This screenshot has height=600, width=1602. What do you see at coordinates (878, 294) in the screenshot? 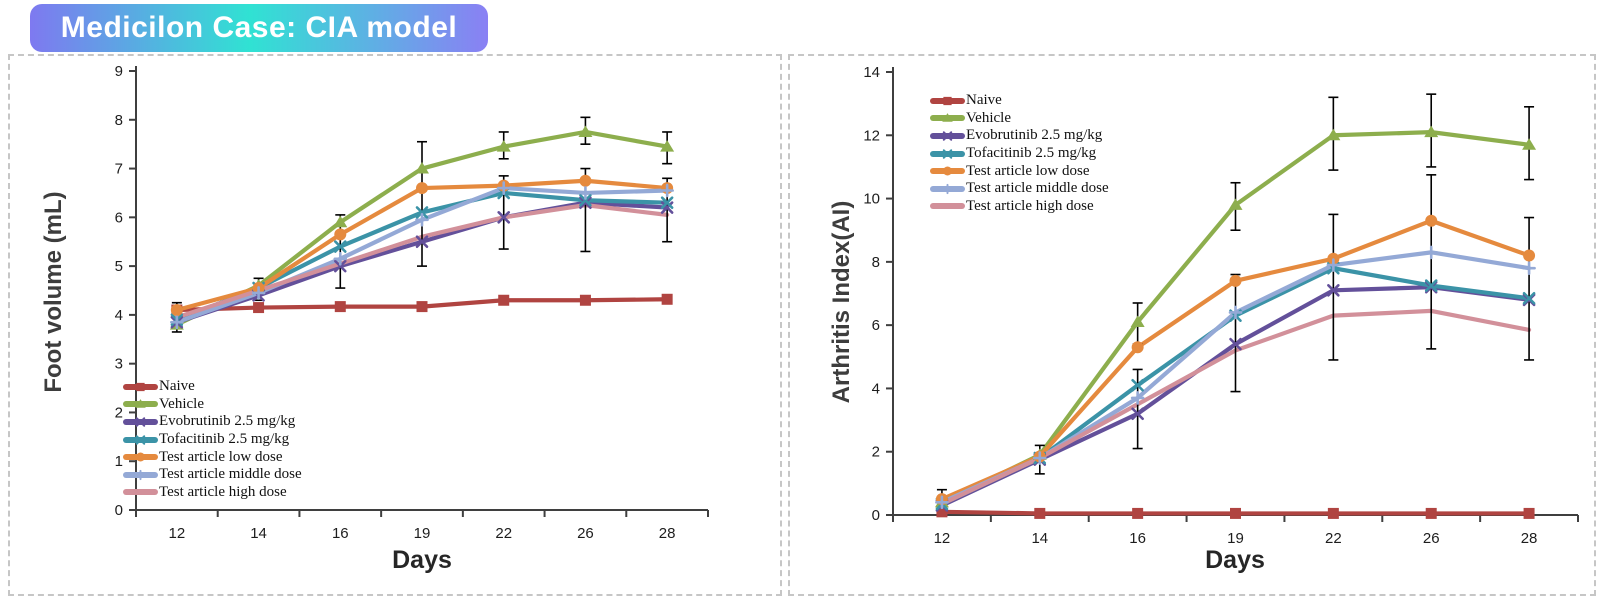
I see `y-axis-ticks: 0 2 4 6 8 10 12 14` at bounding box center [878, 294].